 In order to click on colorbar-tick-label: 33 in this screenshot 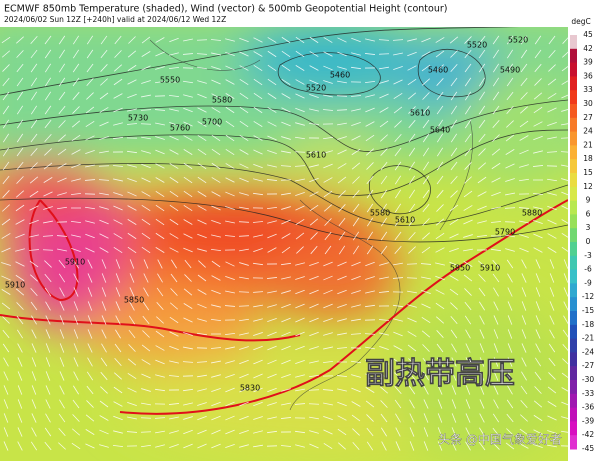, I will do `click(588, 89)`.